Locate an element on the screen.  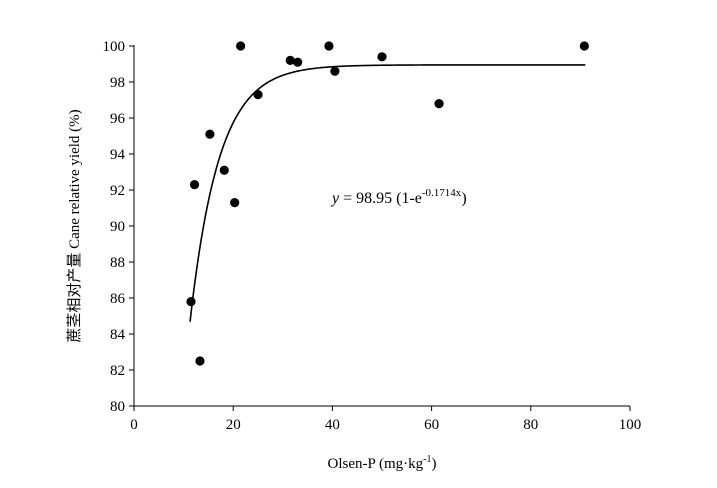
x-tick-label: 0 is located at coordinates (134, 425).